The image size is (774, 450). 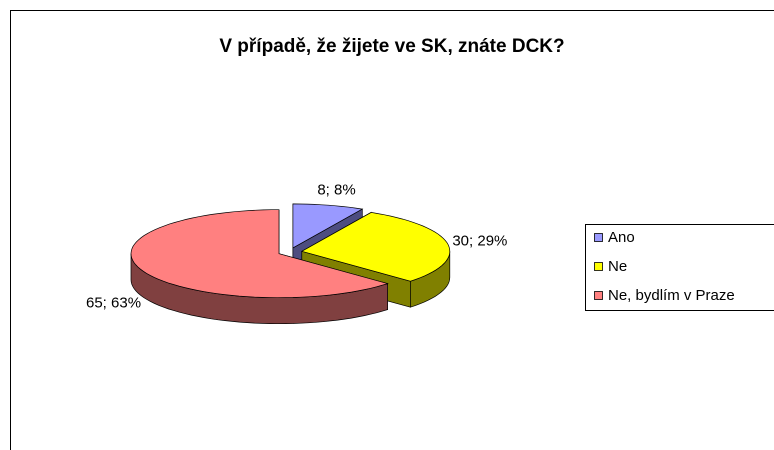 I want to click on pie, so click(x=290, y=264).